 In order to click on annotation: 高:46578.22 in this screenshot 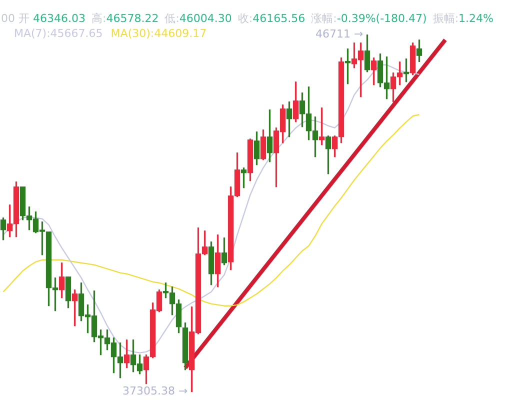, I will do `click(125, 18)`.